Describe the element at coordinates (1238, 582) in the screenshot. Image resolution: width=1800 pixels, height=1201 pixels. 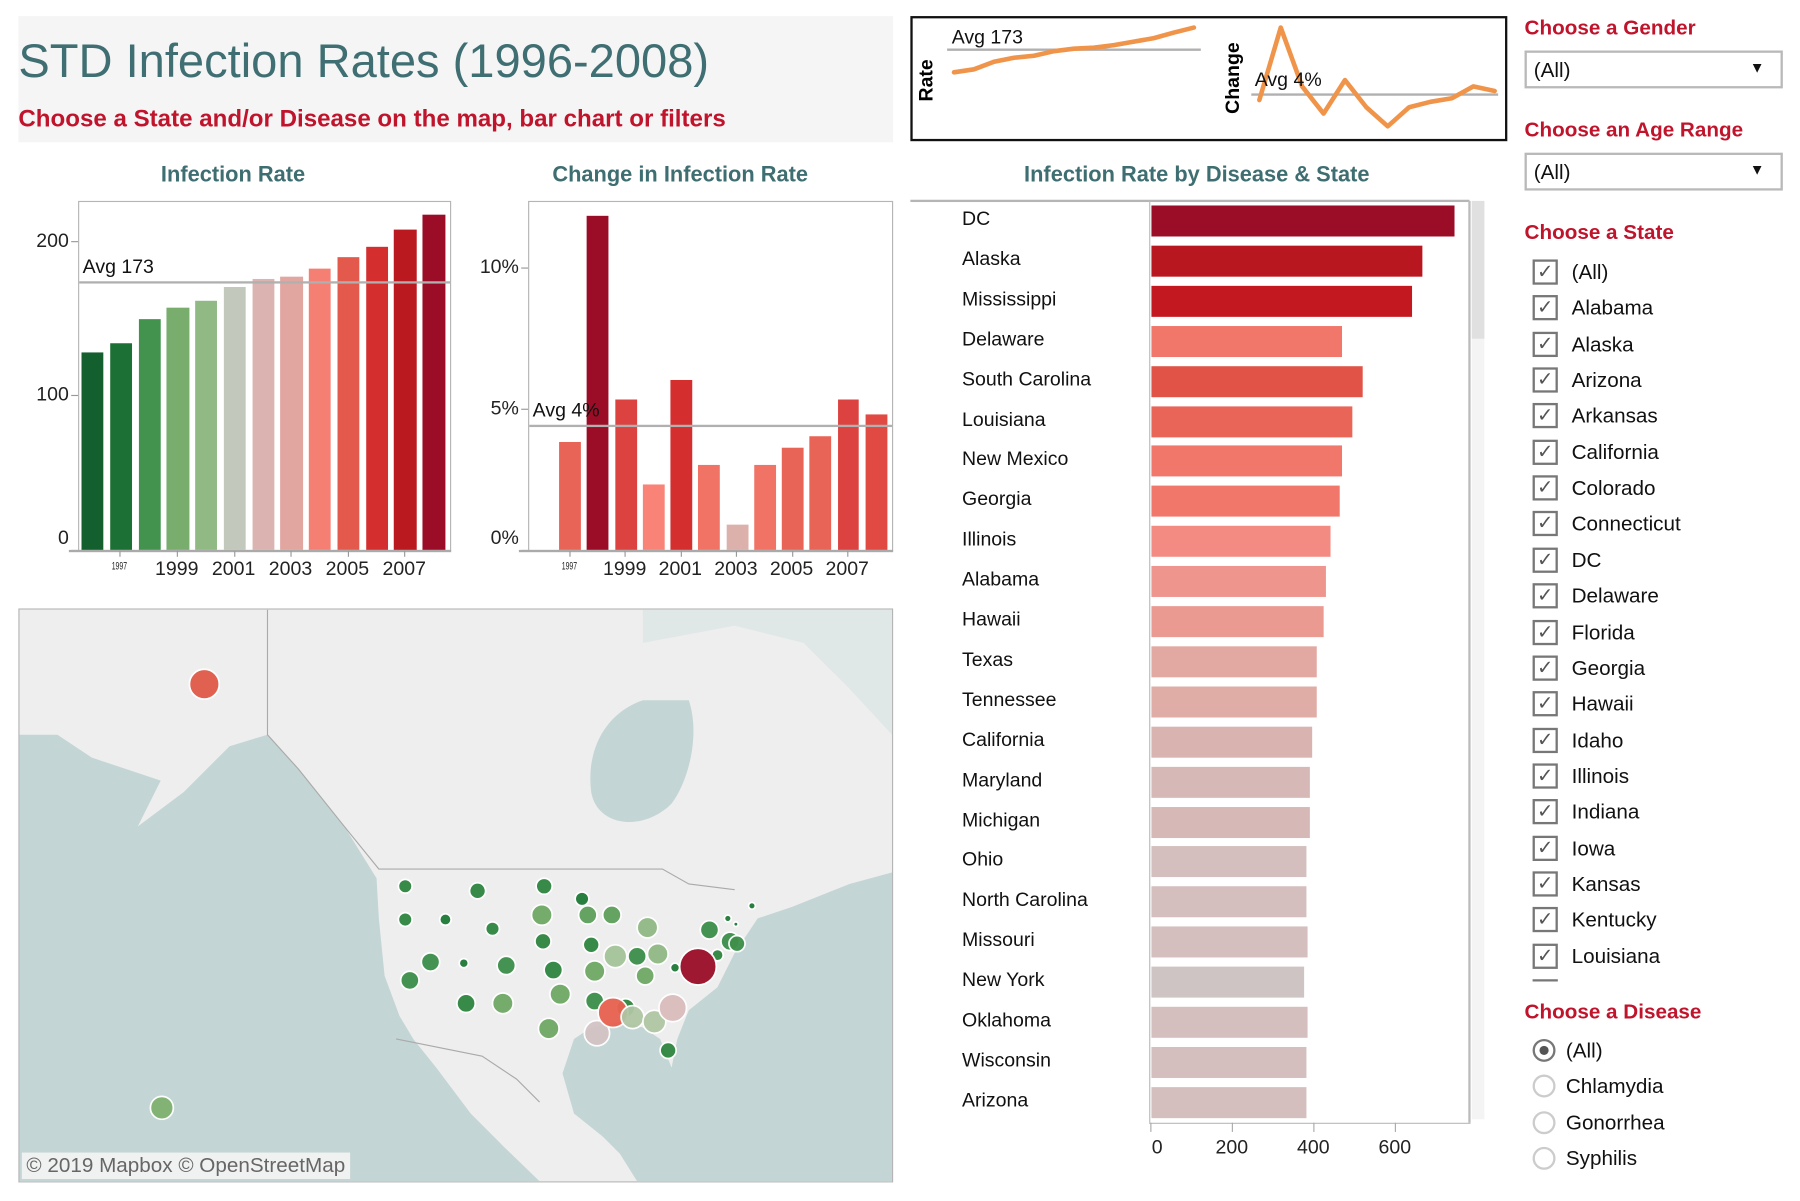
I see `state-bar-alabama` at that location.